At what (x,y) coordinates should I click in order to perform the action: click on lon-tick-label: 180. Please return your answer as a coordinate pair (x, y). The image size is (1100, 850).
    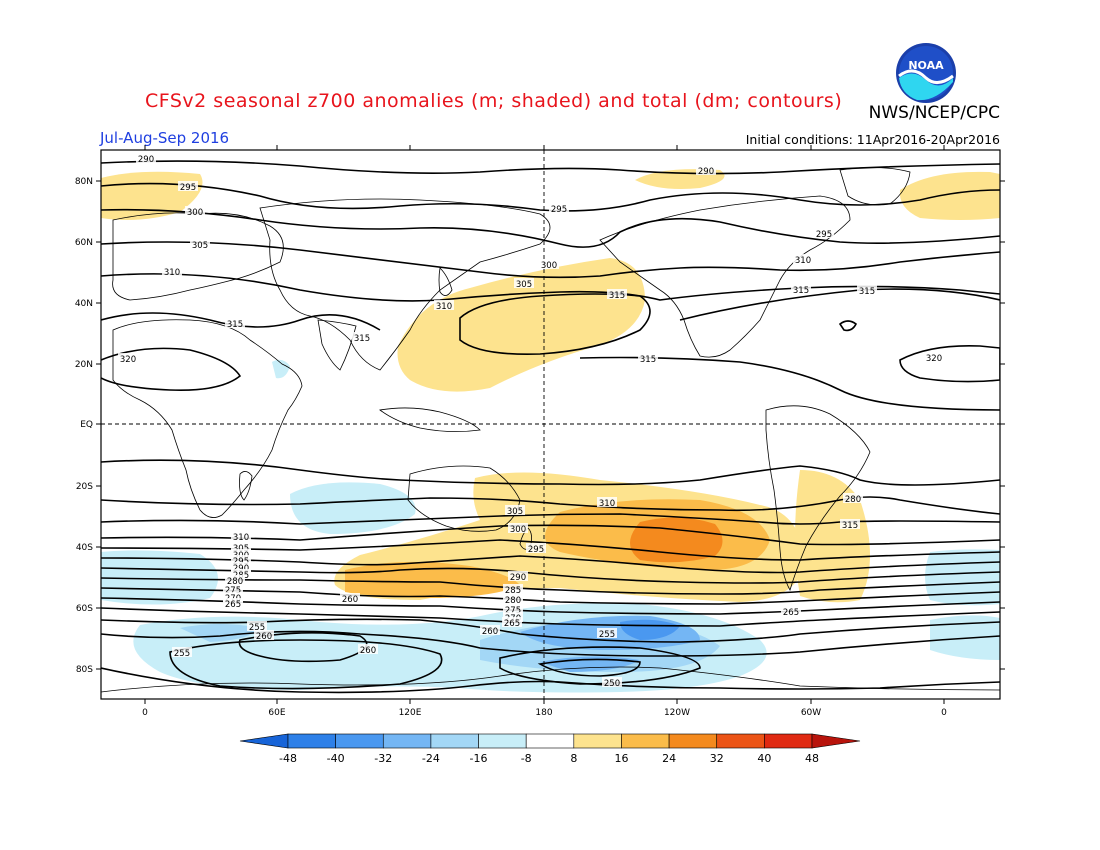
    Looking at the image, I should click on (543, 713).